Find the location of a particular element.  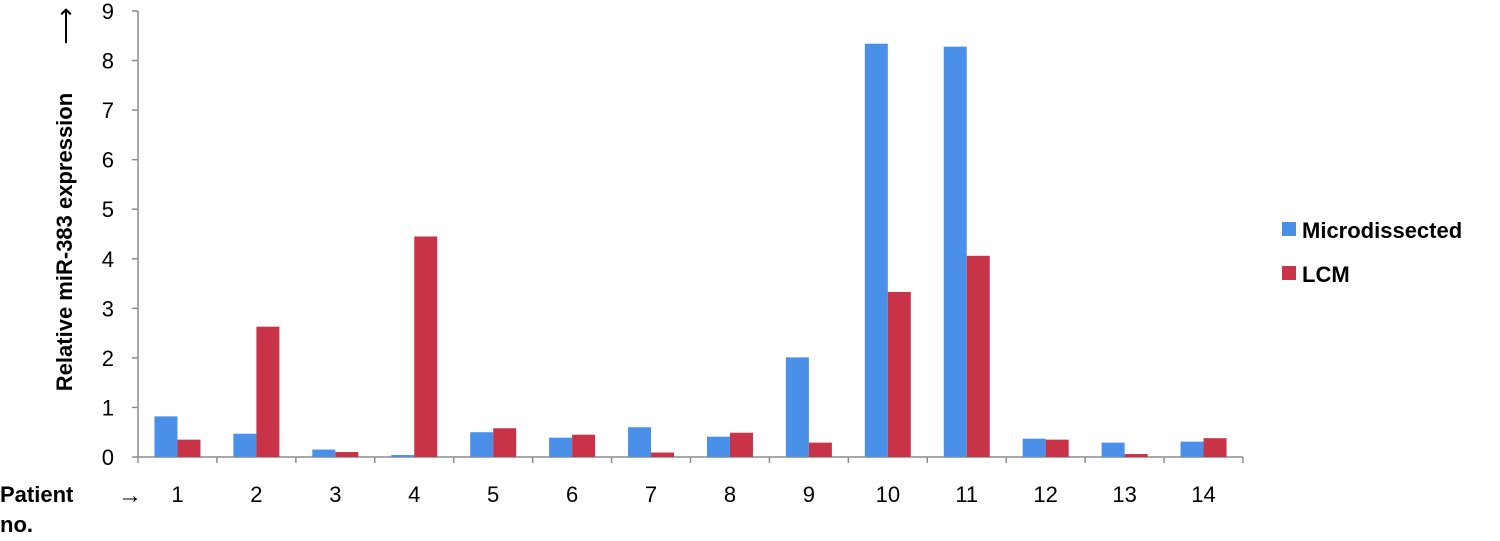

x-tick-label: 5 is located at coordinates (493, 494).